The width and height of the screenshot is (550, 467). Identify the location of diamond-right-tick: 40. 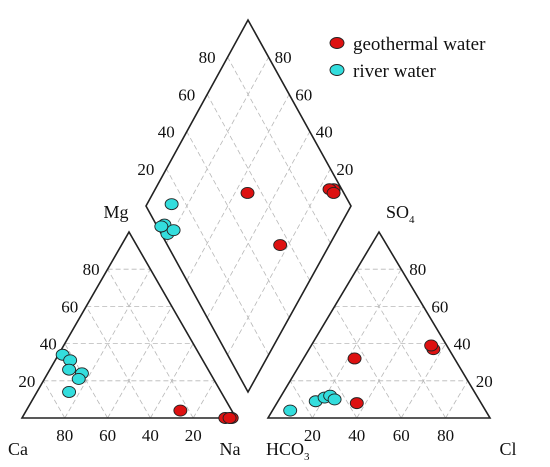
(324, 132).